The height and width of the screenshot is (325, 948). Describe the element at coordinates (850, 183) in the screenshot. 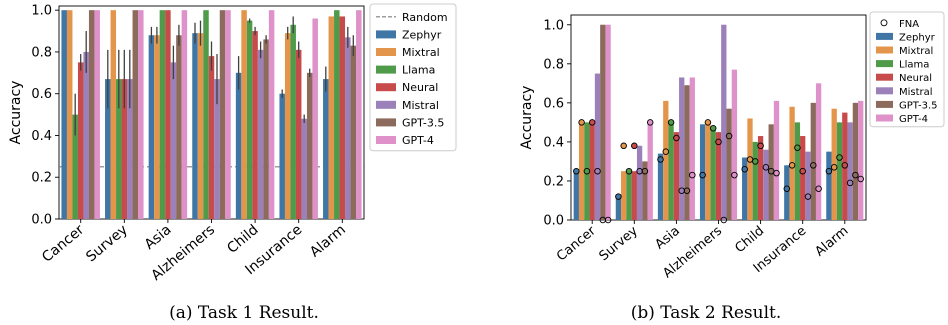

I see `fna-marker-mistral-alarm` at that location.